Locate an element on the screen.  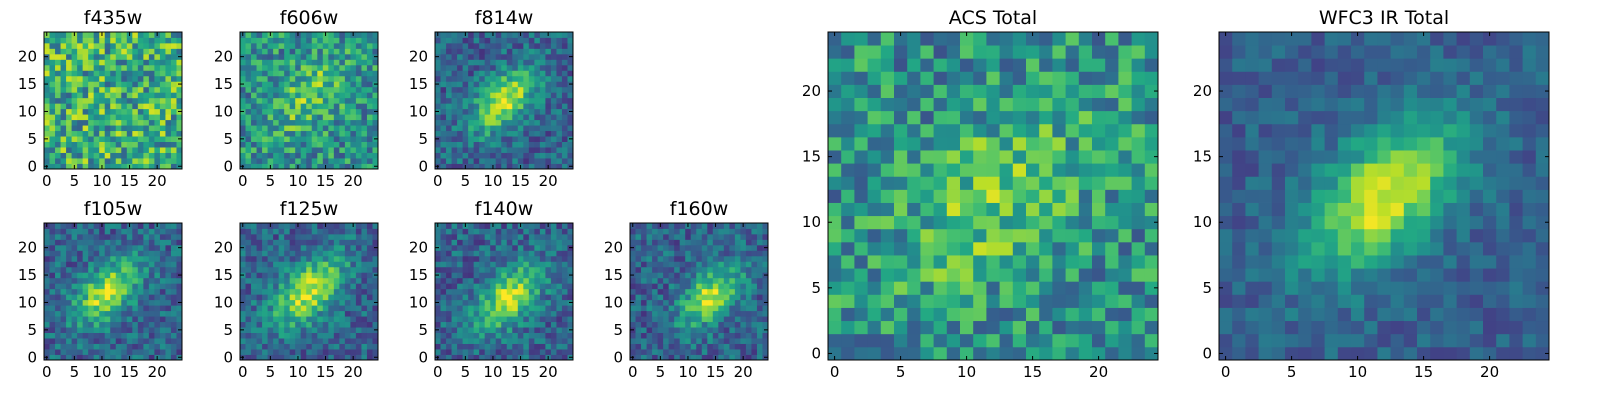
axes-frame is located at coordinates (504, 100).